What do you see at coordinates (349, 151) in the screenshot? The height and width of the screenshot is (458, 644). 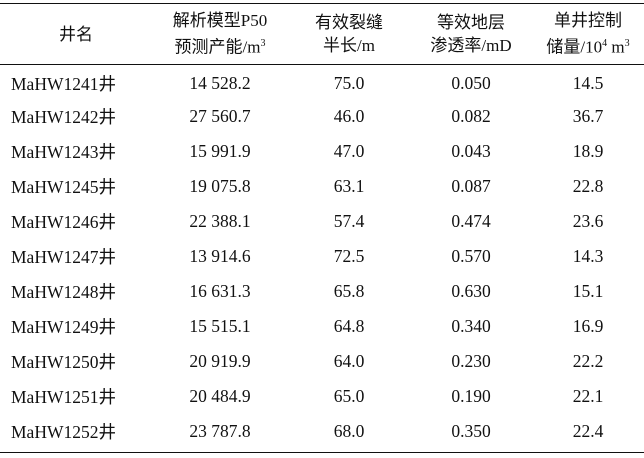 I see `cell-fracture-half-length: 47.0` at bounding box center [349, 151].